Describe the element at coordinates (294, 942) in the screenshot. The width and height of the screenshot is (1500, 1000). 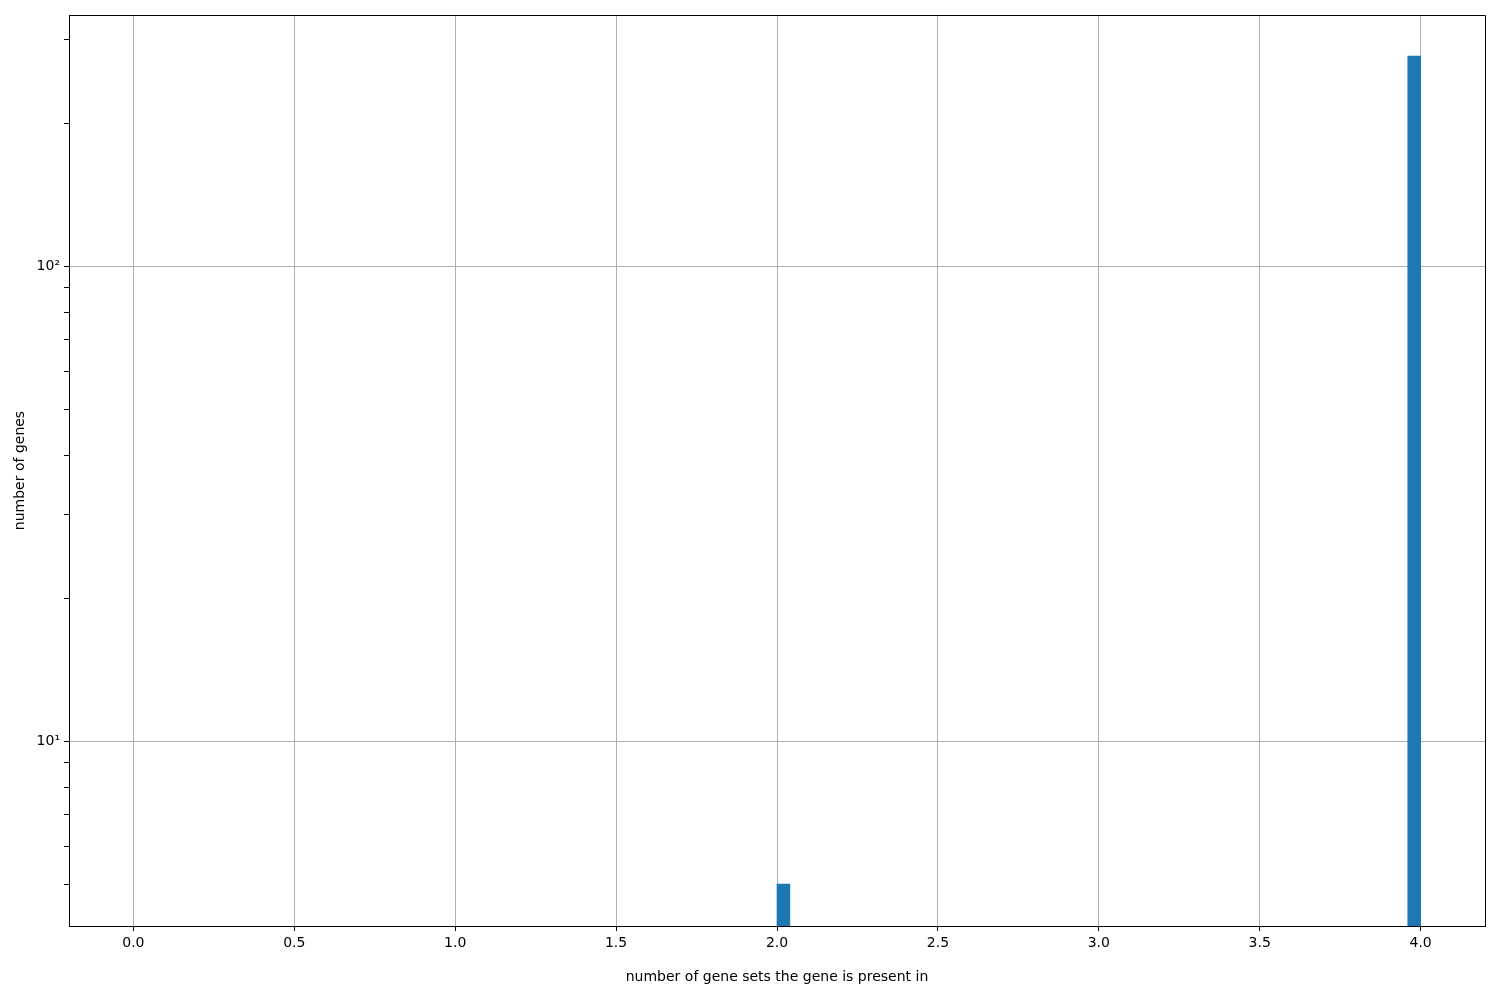
I see `x-tick-label: 0.5` at that location.